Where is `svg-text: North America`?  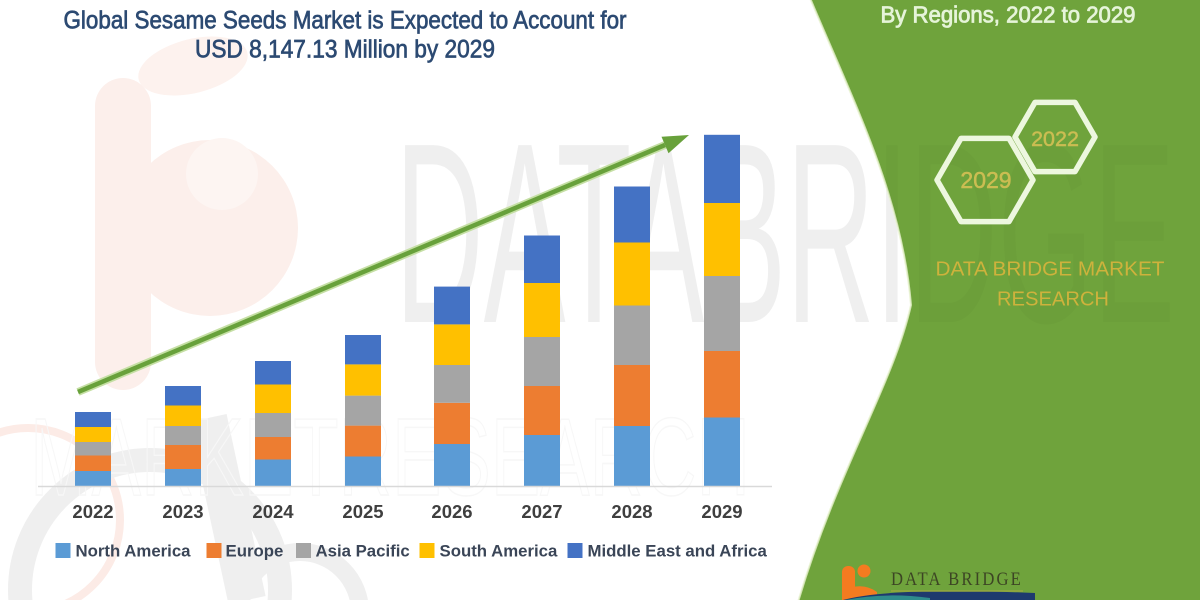
svg-text: North America is located at coordinates (134, 551).